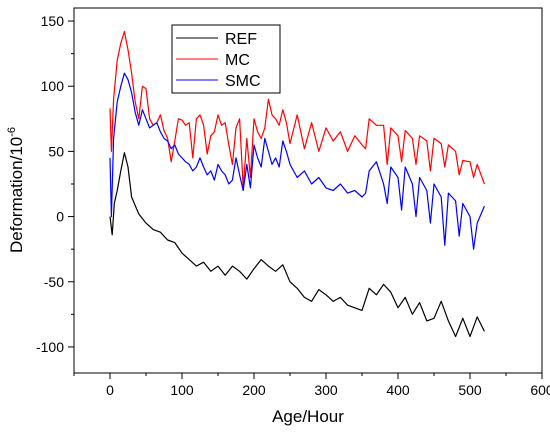 Image resolution: width=550 pixels, height=432 pixels. Describe the element at coordinates (241, 39) in the screenshot. I see `legend-label-ref: REF` at that location.